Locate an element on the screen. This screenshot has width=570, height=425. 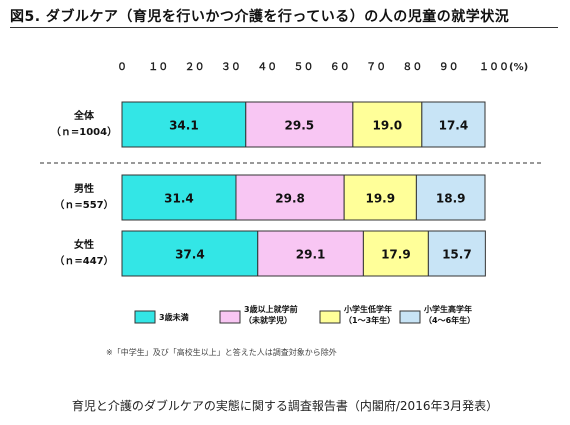
x-tick-label: １００(%) is located at coordinates (503, 67).